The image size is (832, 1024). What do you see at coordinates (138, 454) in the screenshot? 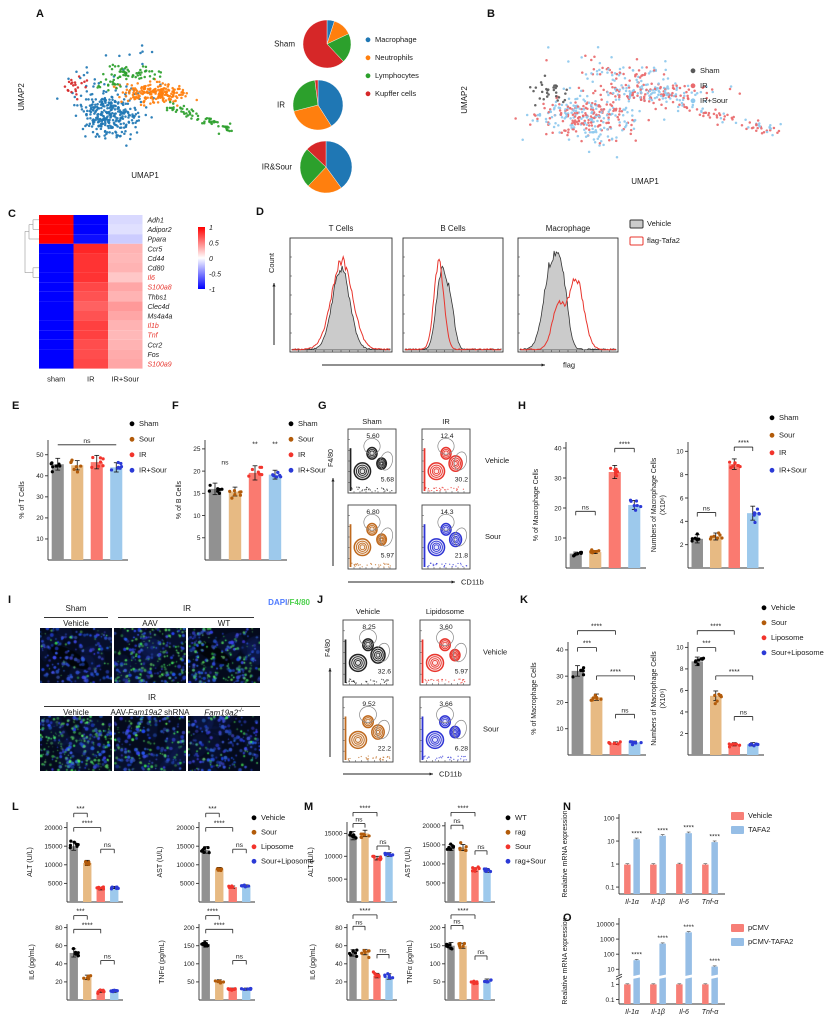
I see `legend-item: IR` at bounding box center [138, 454].